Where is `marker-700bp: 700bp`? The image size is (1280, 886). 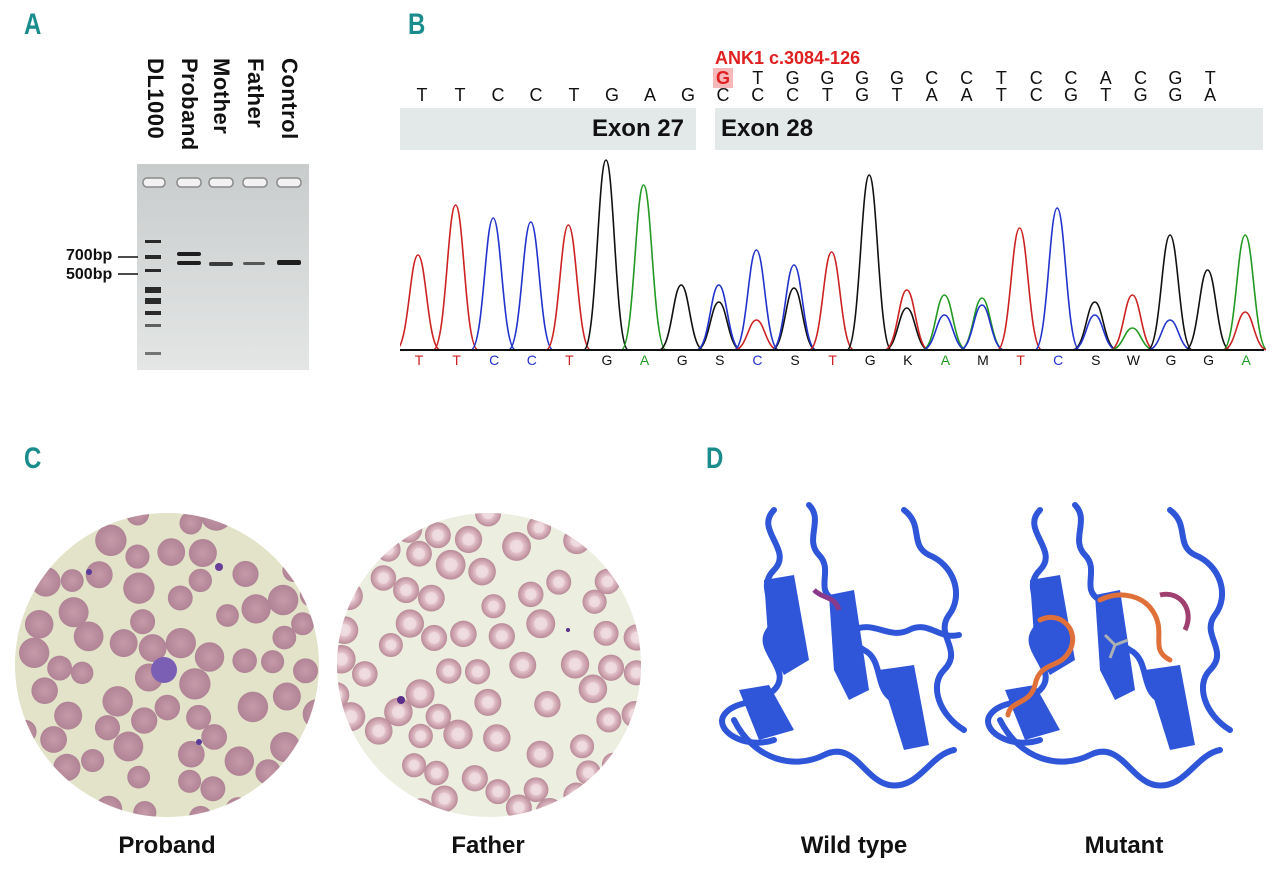
marker-700bp: 700bp is located at coordinates (89, 255).